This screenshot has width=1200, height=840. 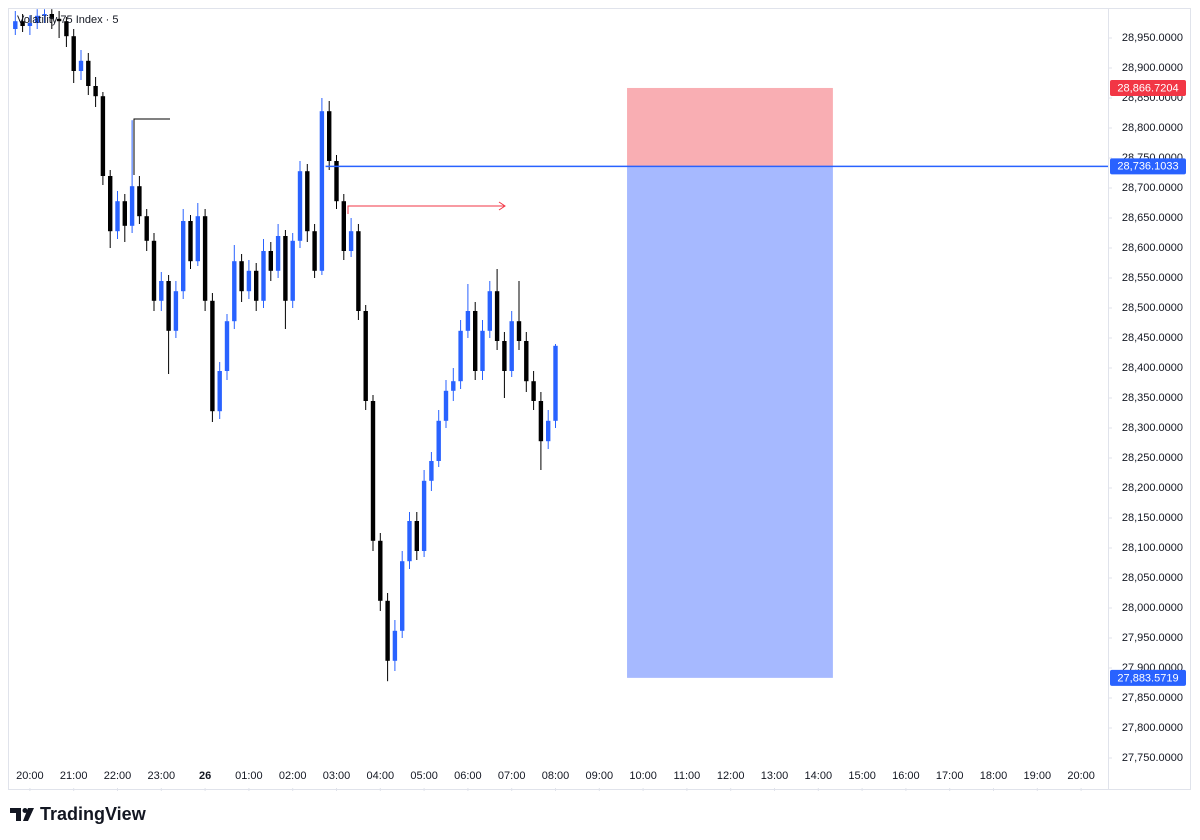 I want to click on x-tick-label: 21:00, so click(x=74, y=776).